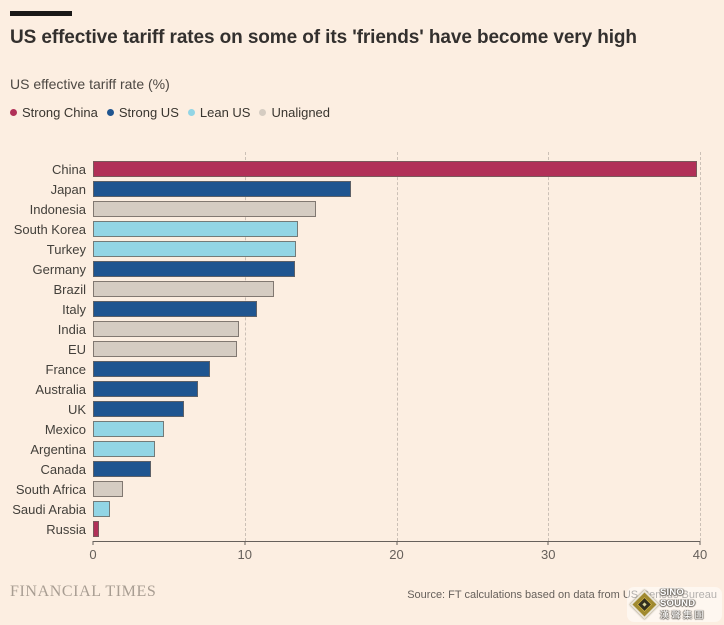  I want to click on watermark-text: SINO SOUND 漢聲集團, so click(691, 604).